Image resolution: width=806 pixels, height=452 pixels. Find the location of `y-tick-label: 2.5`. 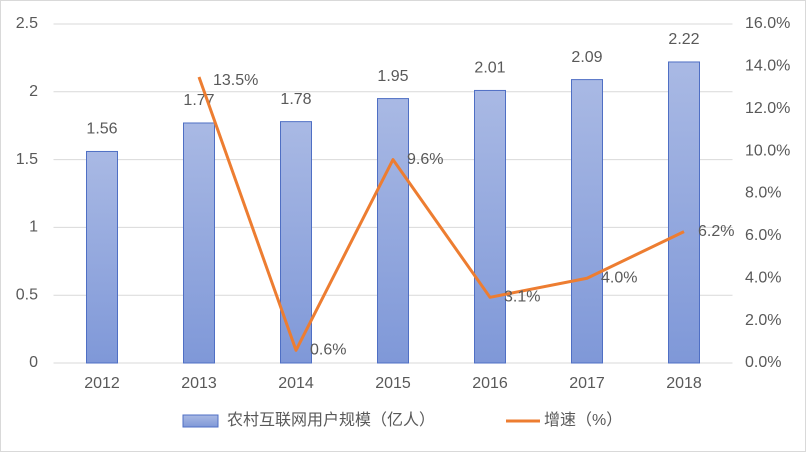

y-tick-label: 2.5 is located at coordinates (27, 23).